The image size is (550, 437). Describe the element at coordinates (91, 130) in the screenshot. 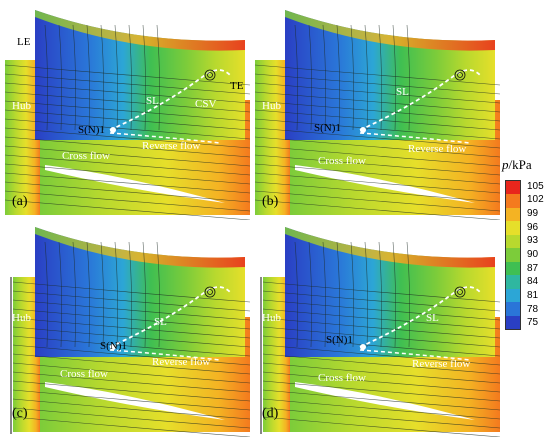

I see `node-label-a: S(N)1` at that location.